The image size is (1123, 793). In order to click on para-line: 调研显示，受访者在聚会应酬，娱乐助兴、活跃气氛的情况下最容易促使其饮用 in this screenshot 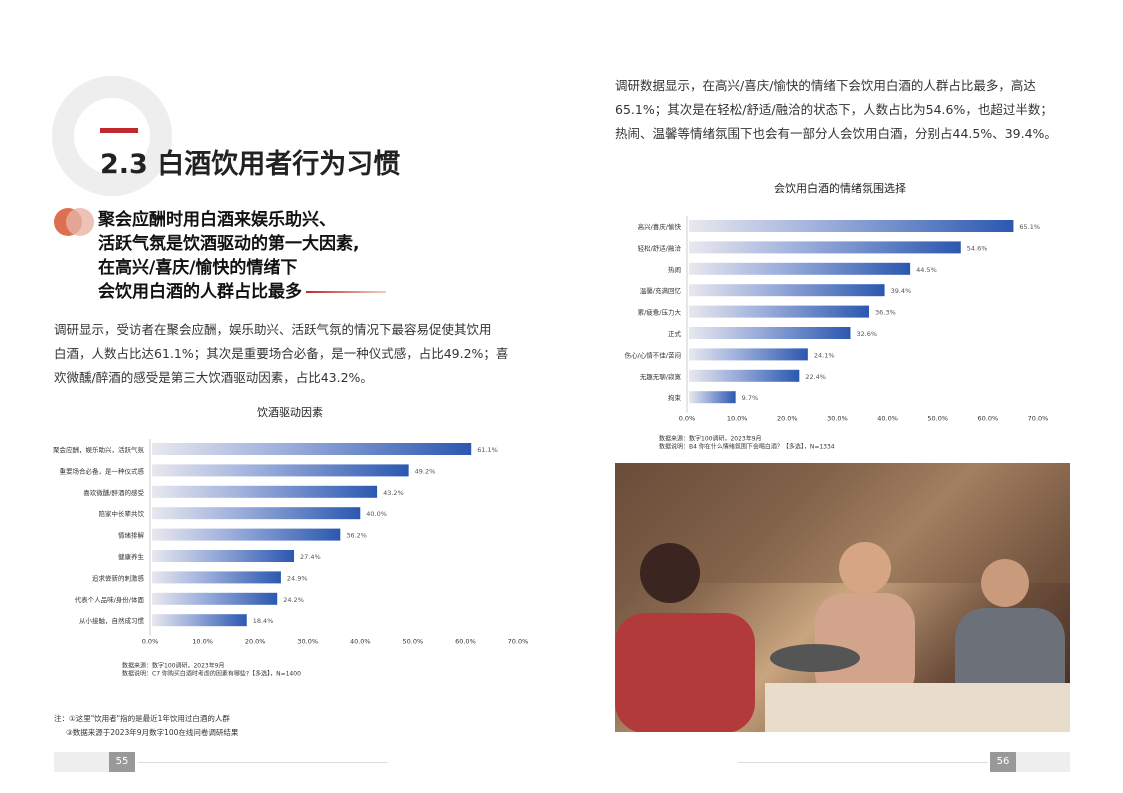, I will do `click(273, 329)`.